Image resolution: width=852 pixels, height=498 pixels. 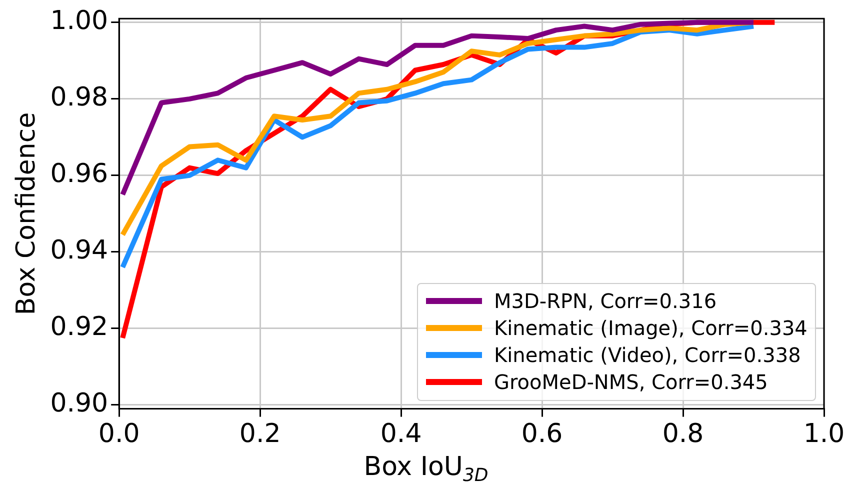 What do you see at coordinates (426, 469) in the screenshot?
I see `x-axis-title: Box IoU$_{3D}$` at bounding box center [426, 469].